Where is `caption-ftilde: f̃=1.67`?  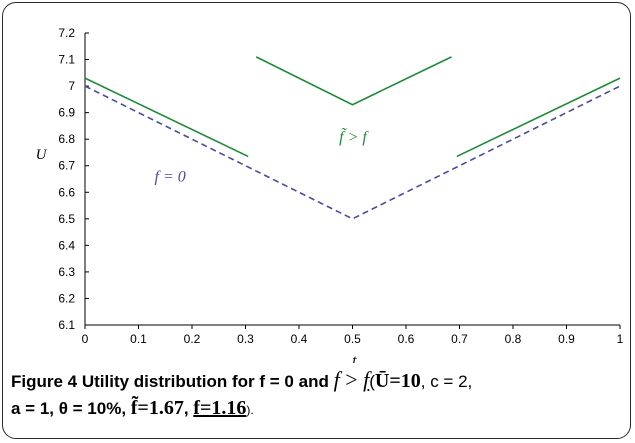
caption-ftilde: f̃=1.67 is located at coordinates (157, 408).